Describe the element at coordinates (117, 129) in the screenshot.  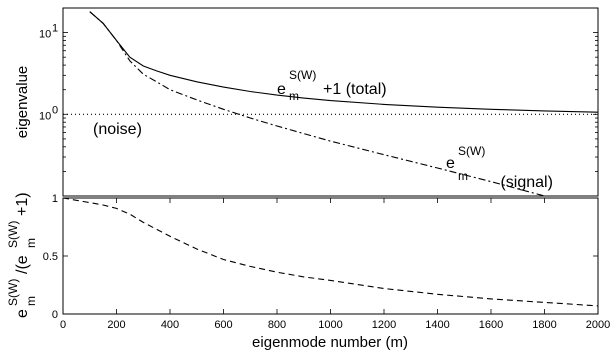
I see `annotation-noise: (noise)` at that location.